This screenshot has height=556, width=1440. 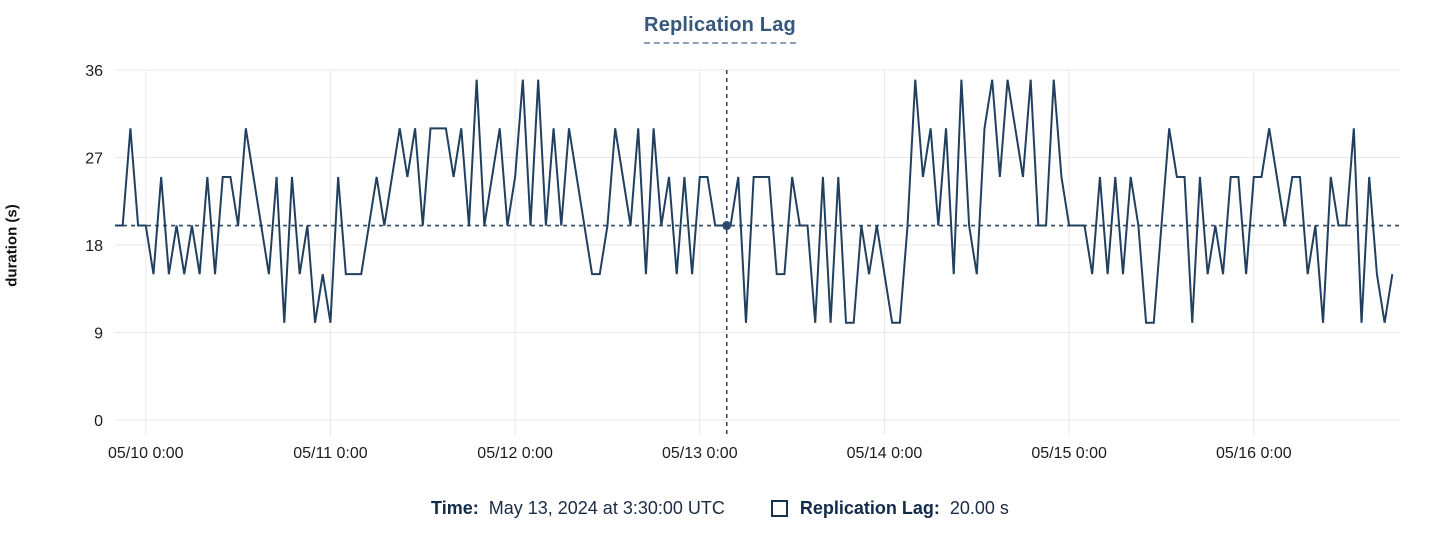 I want to click on y-tick-label: 36, so click(x=94, y=71).